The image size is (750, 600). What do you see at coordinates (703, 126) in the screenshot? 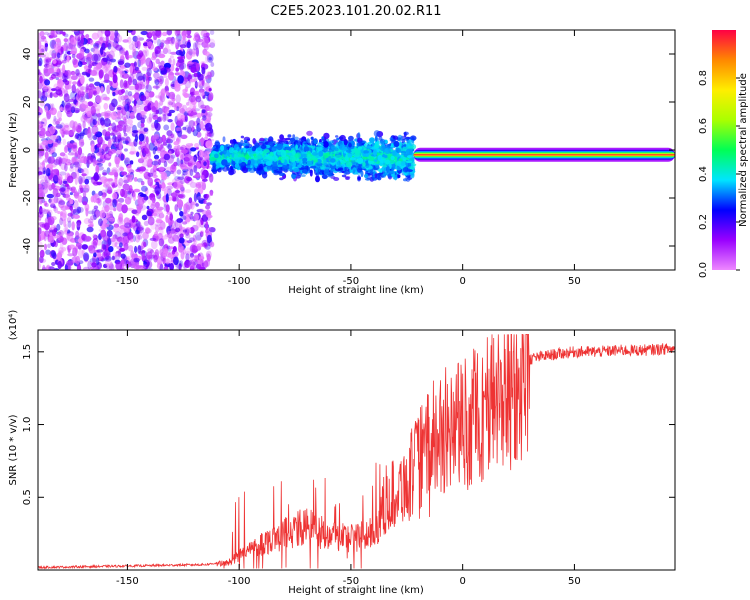
I see `colorbar-tick-label: 0.6` at bounding box center [703, 126].